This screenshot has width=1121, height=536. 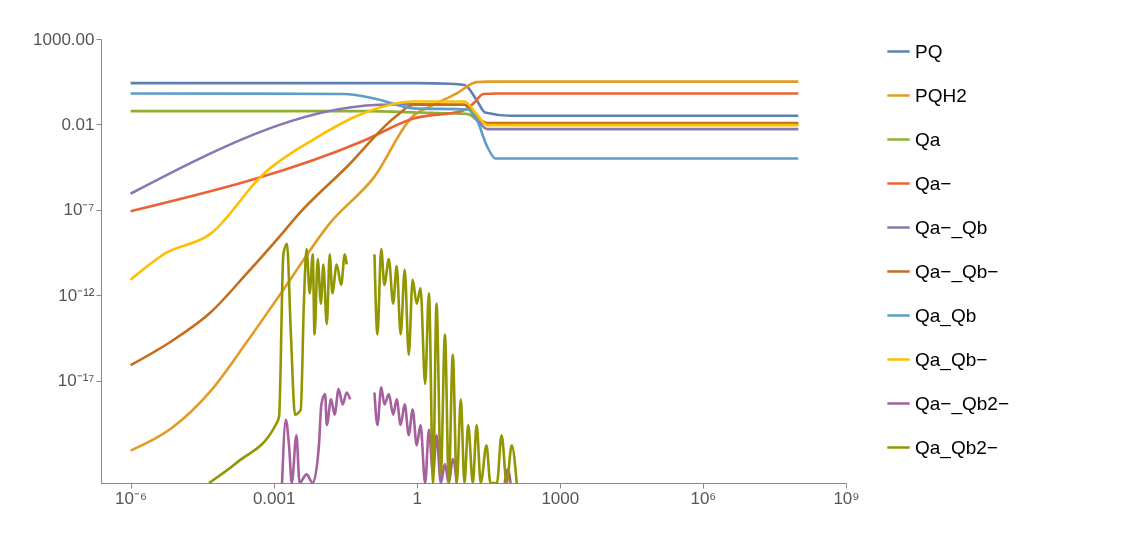 What do you see at coordinates (274, 498) in the screenshot?
I see `x-tick-label: 0.001` at bounding box center [274, 498].